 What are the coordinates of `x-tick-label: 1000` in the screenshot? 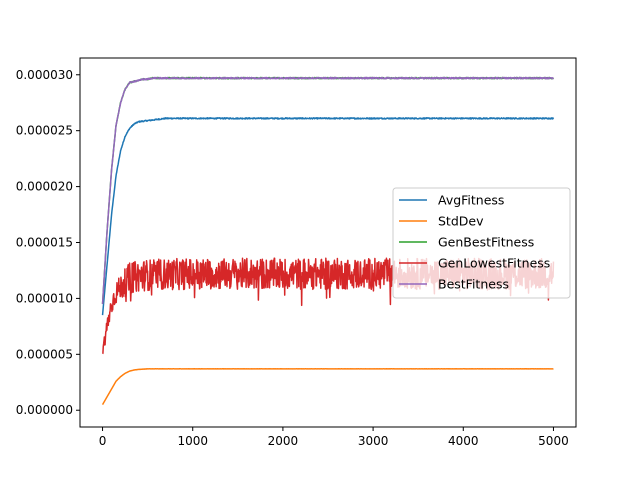 It's located at (192, 441).